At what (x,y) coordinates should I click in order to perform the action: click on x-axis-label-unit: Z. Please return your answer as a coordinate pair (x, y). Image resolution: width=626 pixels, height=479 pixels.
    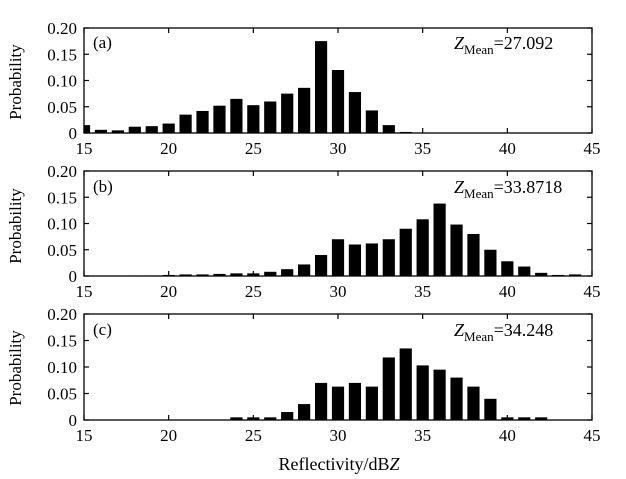
    Looking at the image, I should click on (394, 464).